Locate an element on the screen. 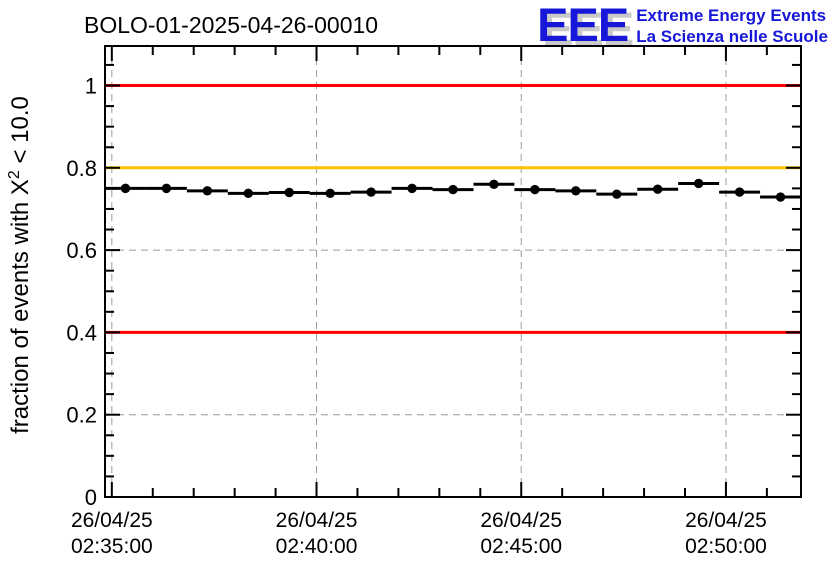 The image size is (836, 572). eee-logo-line2: La Scienza nelle Scuole is located at coordinates (732, 36).